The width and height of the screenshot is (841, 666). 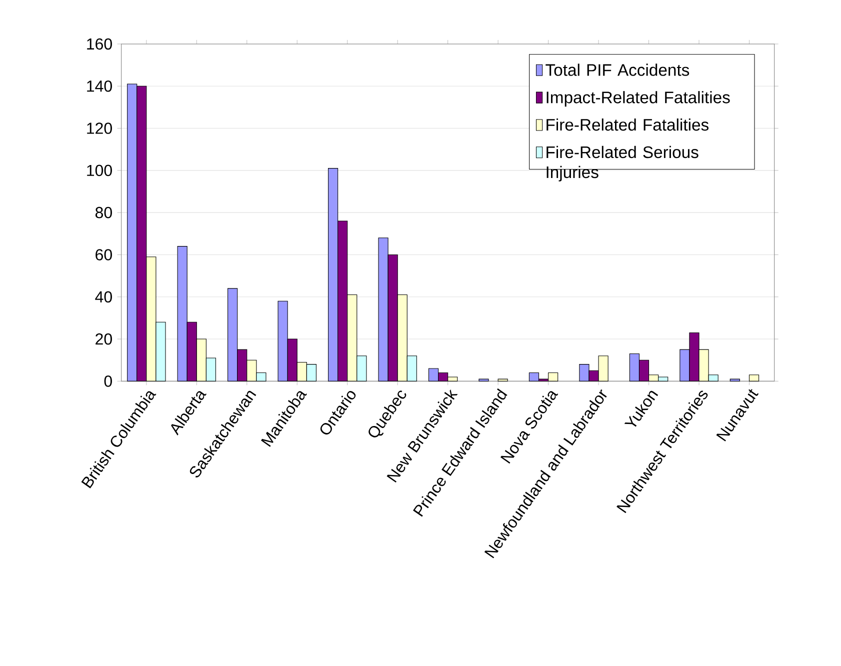 I want to click on legend-label: Total PIF Accidents, so click(x=618, y=69).